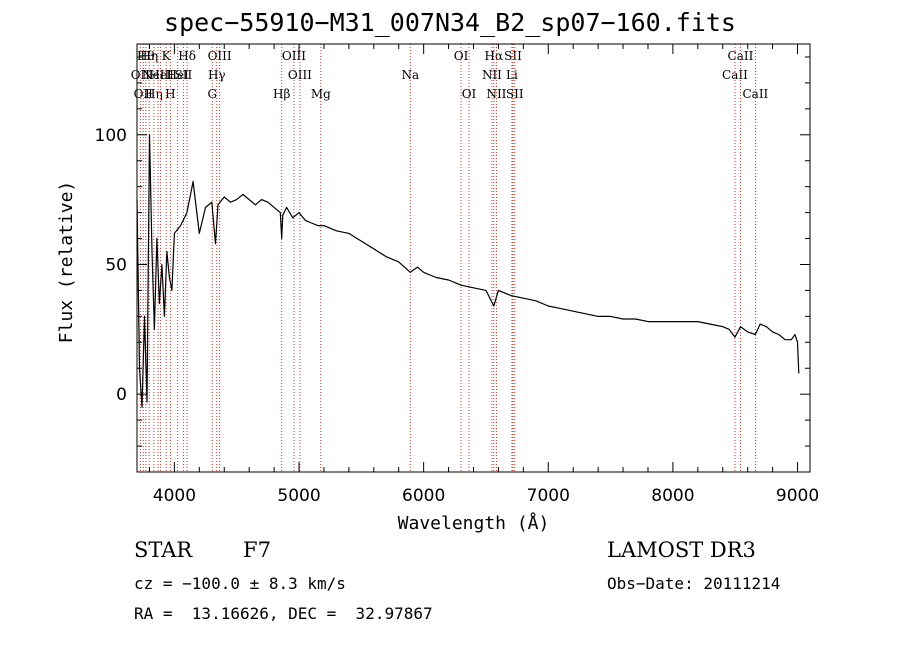 This screenshot has height=649, width=900. Describe the element at coordinates (187, 56) in the screenshot. I see `line-label: Hδ` at that location.